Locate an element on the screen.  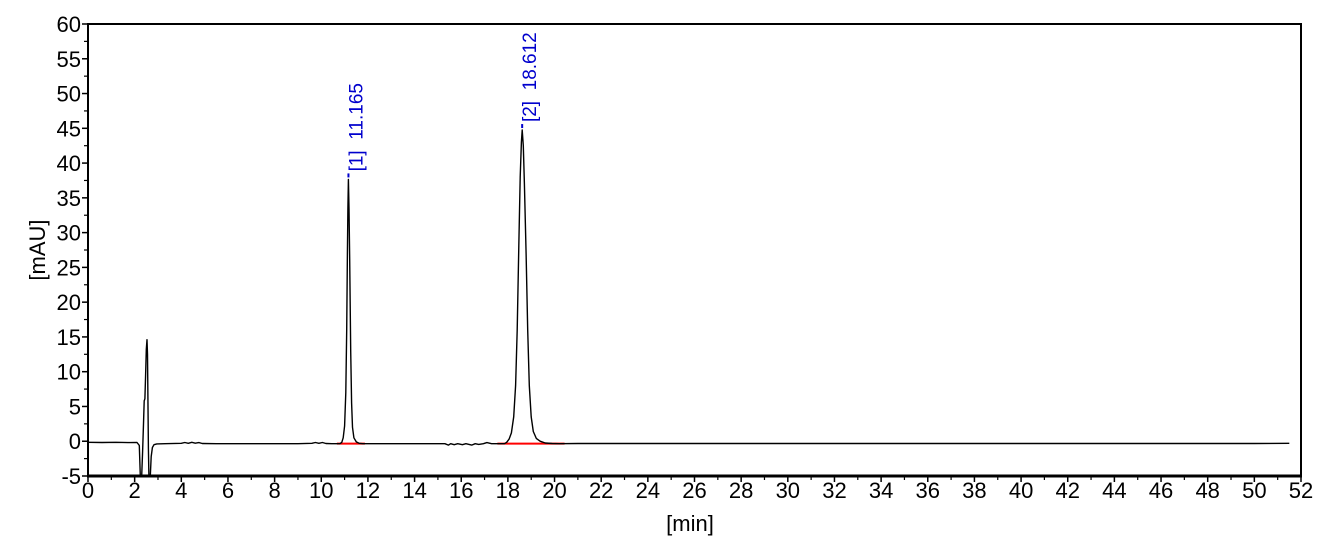
x-tick-label: 22 is located at coordinates (601, 490).